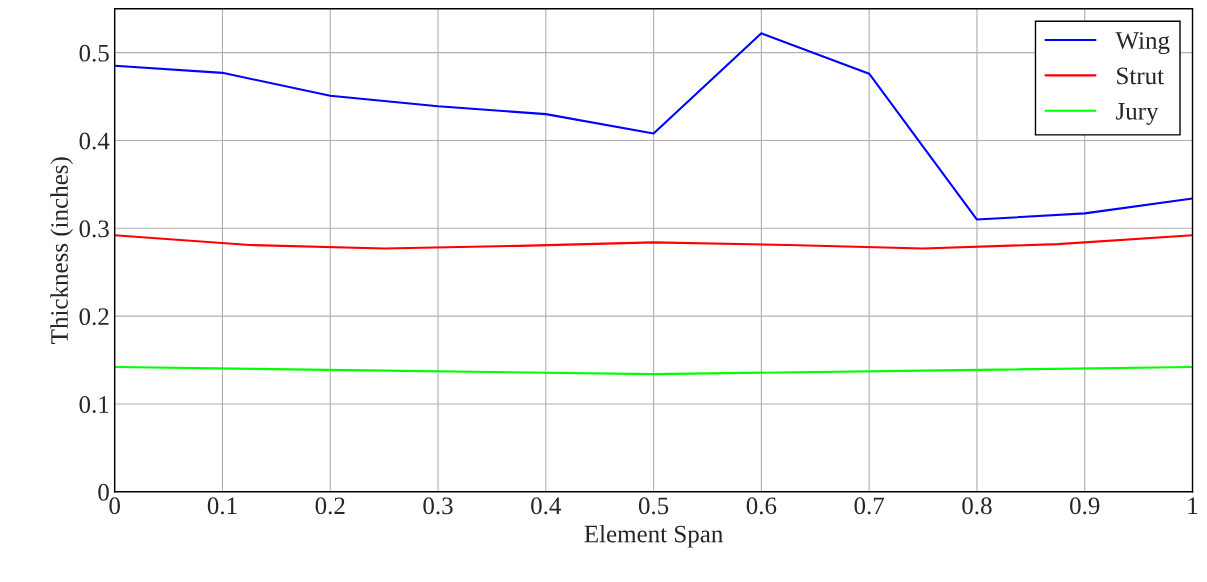 The image size is (1207, 582). What do you see at coordinates (1142, 43) in the screenshot?
I see `legend-label: Wing` at bounding box center [1142, 43].